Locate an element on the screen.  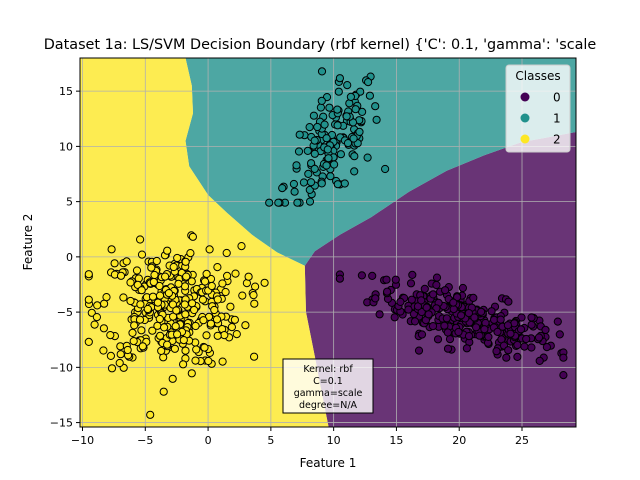
annotation-line-c: C=0.1 is located at coordinates (328, 381).